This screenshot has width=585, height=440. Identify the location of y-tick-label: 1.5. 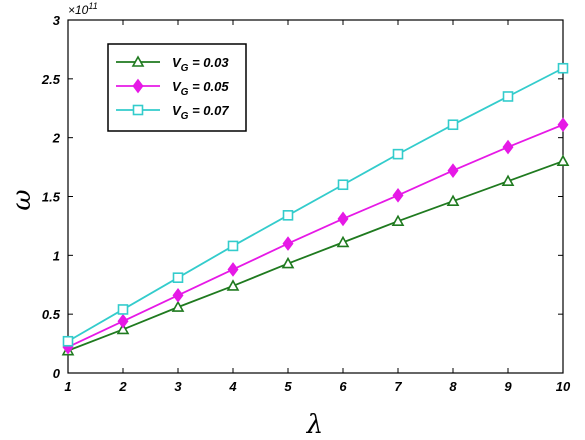
(51, 197).